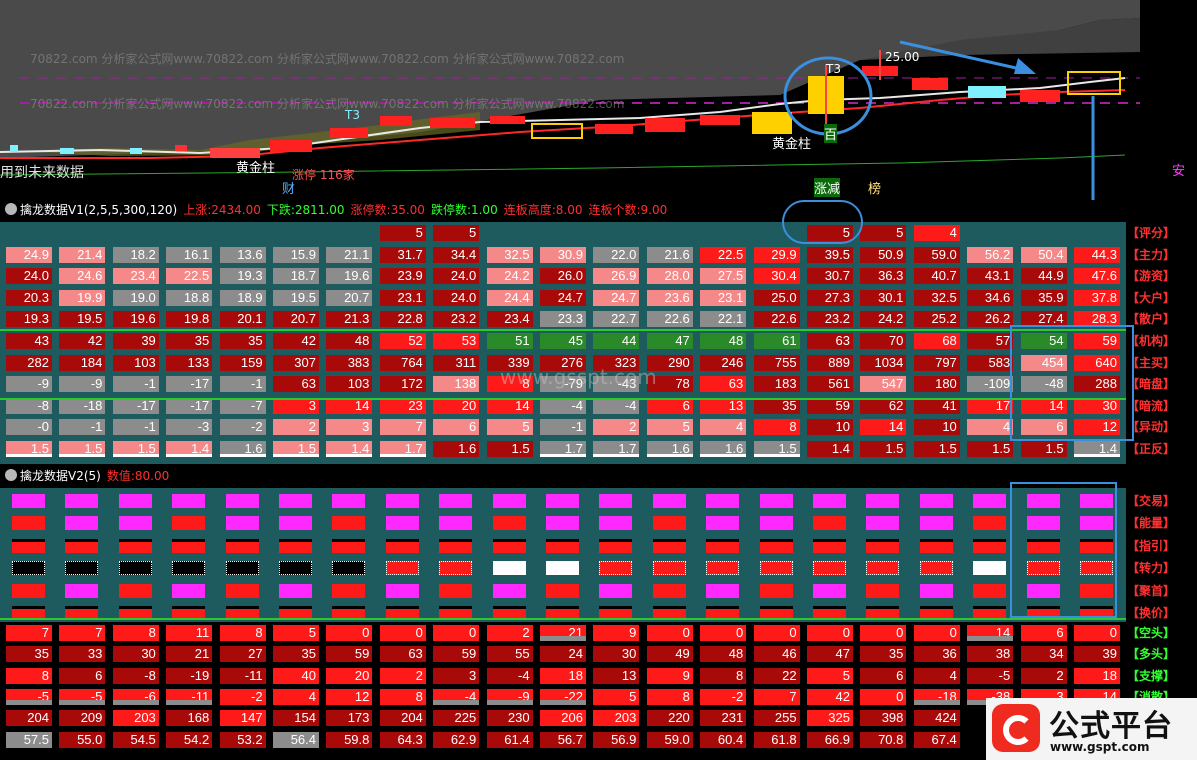 Image resolution: width=1197 pixels, height=760 pixels. I want to click on v1-cell: 18.2, so click(135, 254).